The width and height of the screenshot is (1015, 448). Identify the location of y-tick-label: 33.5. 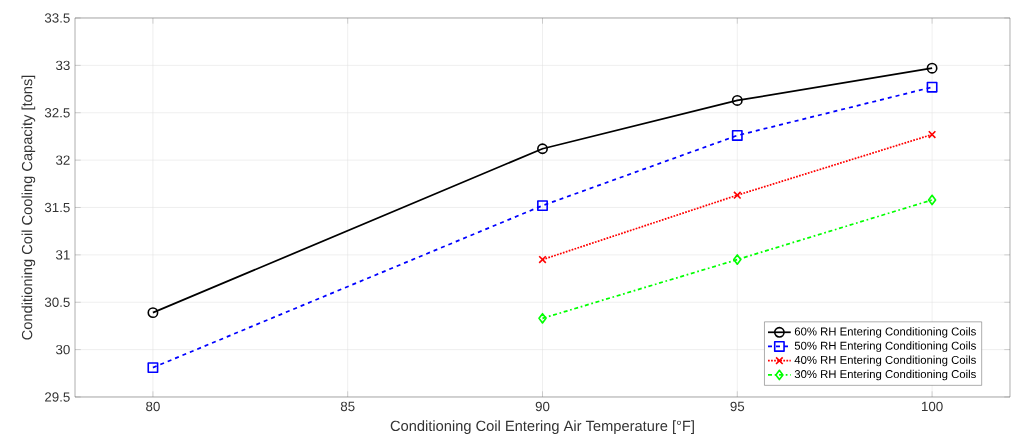
(57, 18).